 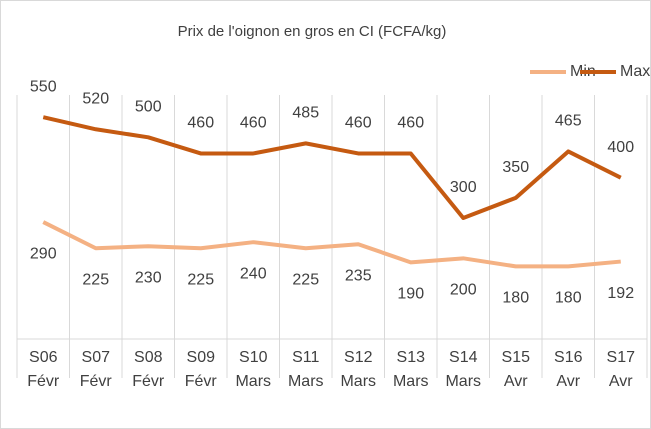 I want to click on line, so click(x=331, y=244).